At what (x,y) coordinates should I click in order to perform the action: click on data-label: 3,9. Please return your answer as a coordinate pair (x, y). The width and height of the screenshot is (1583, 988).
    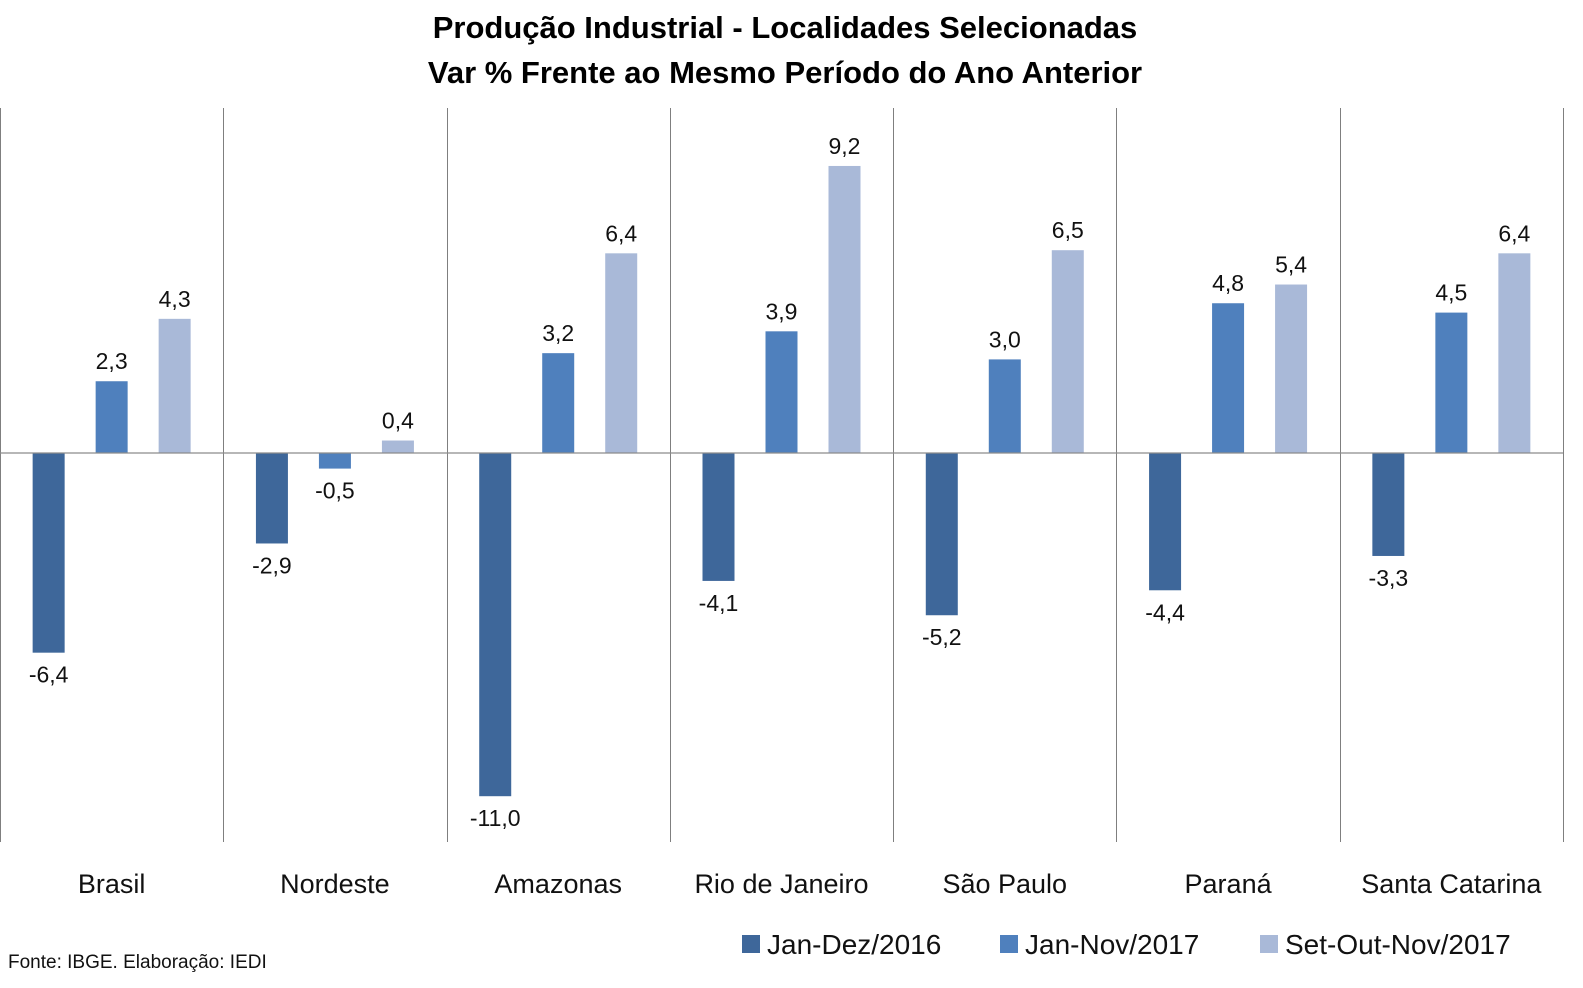
    Looking at the image, I should click on (782, 311).